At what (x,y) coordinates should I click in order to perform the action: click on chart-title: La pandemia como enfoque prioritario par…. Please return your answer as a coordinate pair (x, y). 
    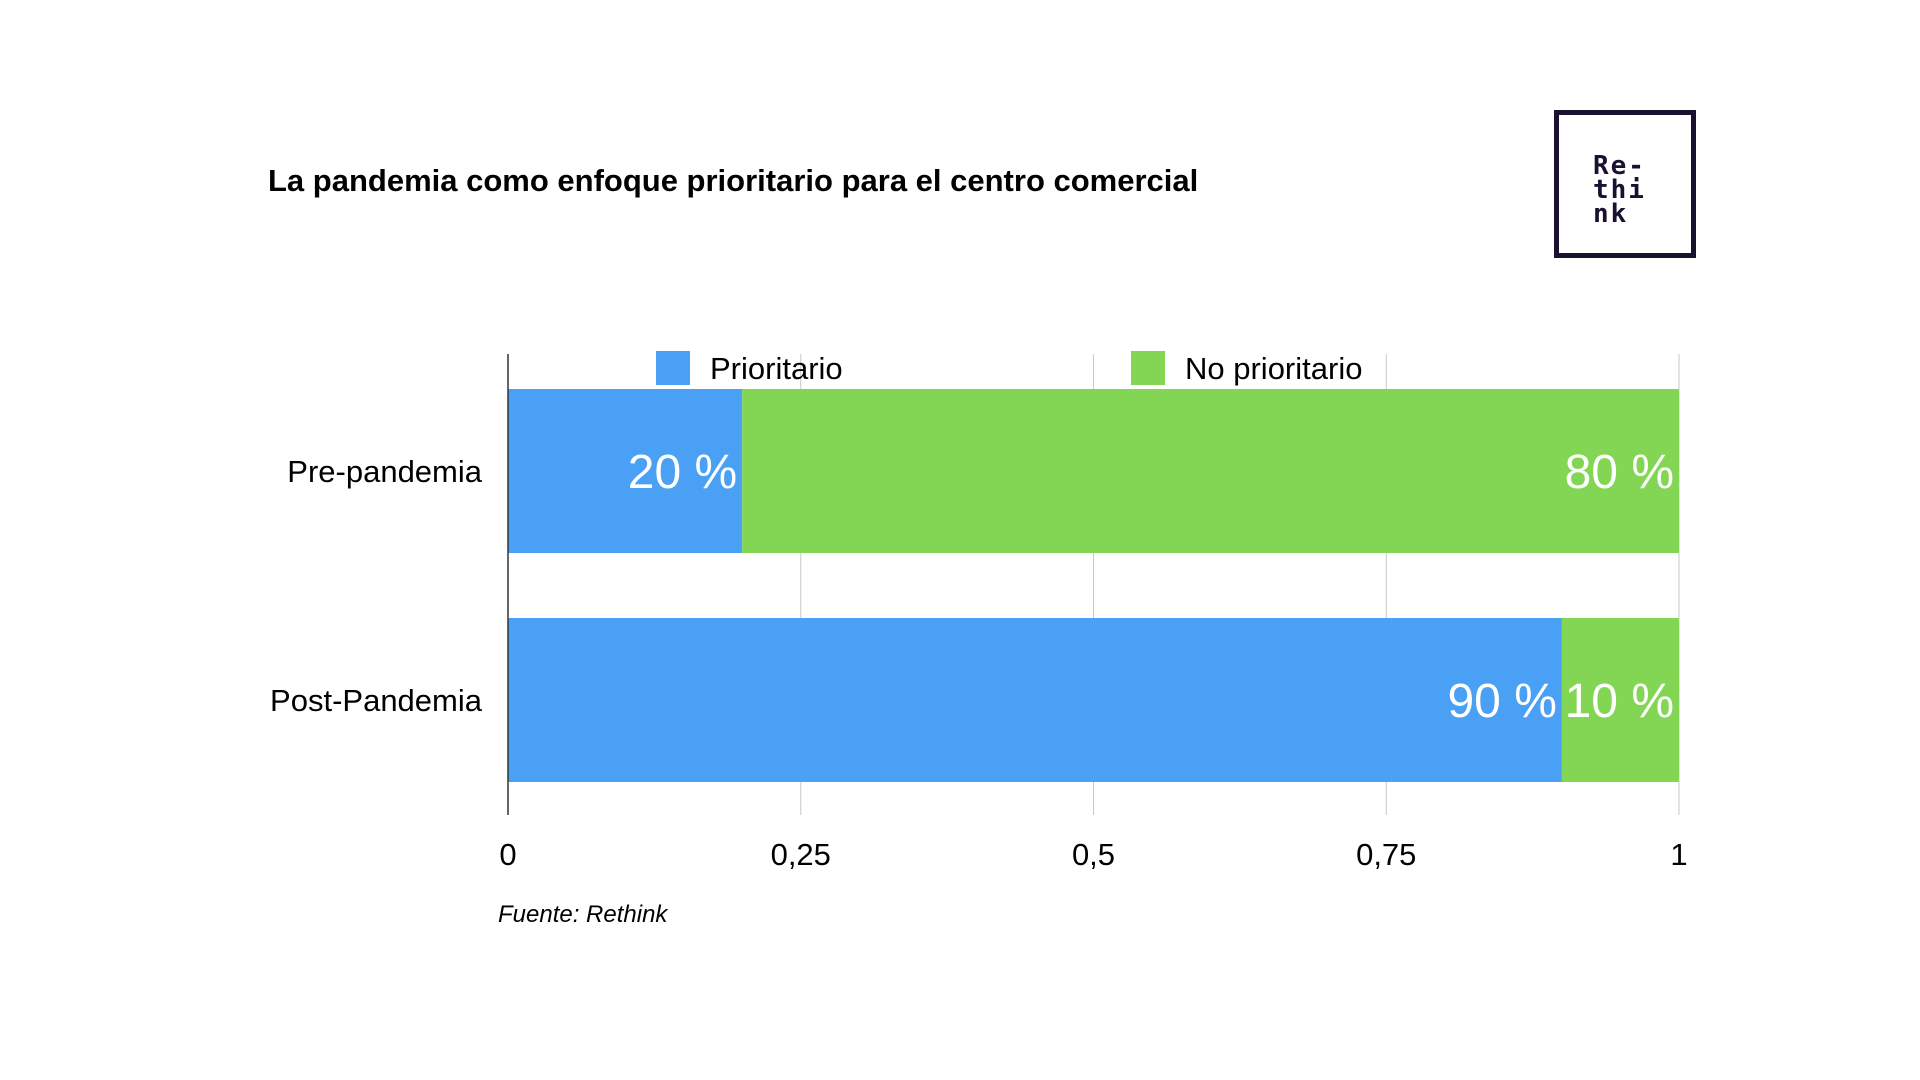
    Looking at the image, I should click on (733, 180).